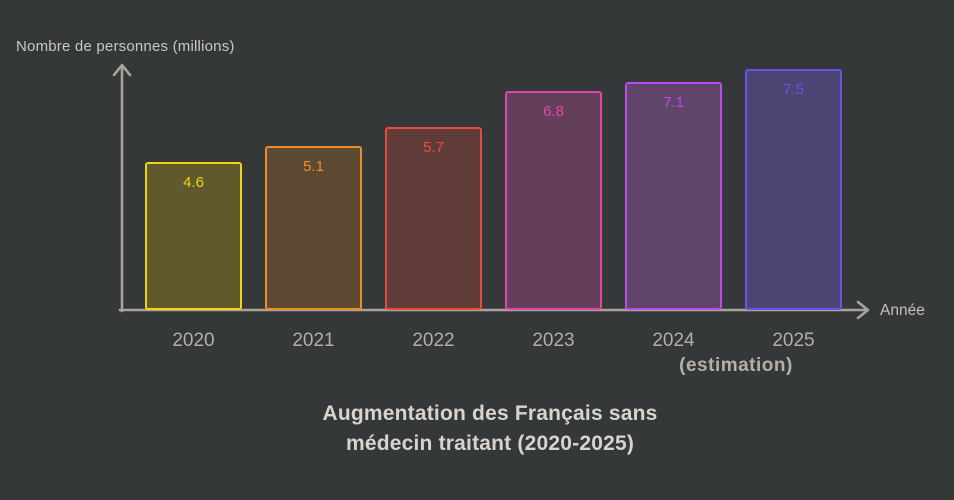  Describe the element at coordinates (863, 310) in the screenshot. I see `x-axis-arrowhead-icon` at that location.